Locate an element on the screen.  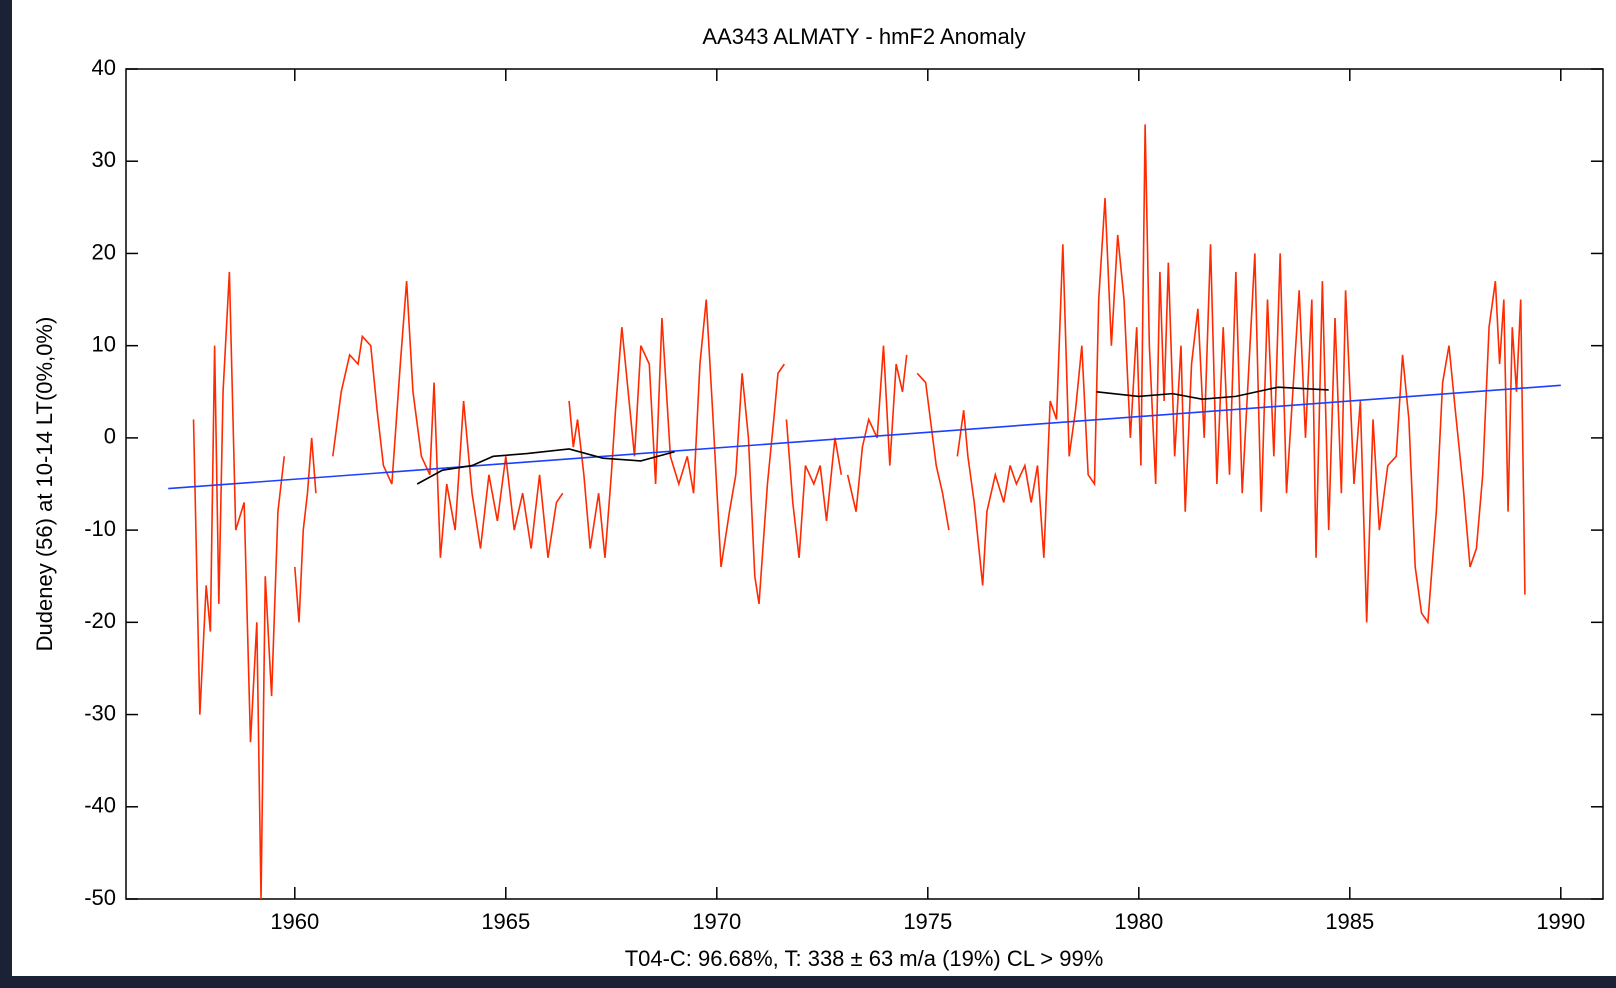
x-tick-label: 1980 is located at coordinates (1138, 921).